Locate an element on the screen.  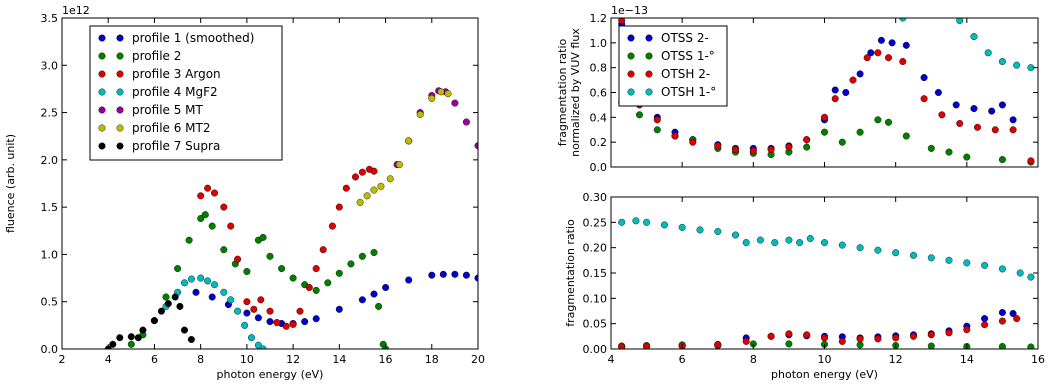
y-tick-label: 0.05 is located at coordinates (595, 324).